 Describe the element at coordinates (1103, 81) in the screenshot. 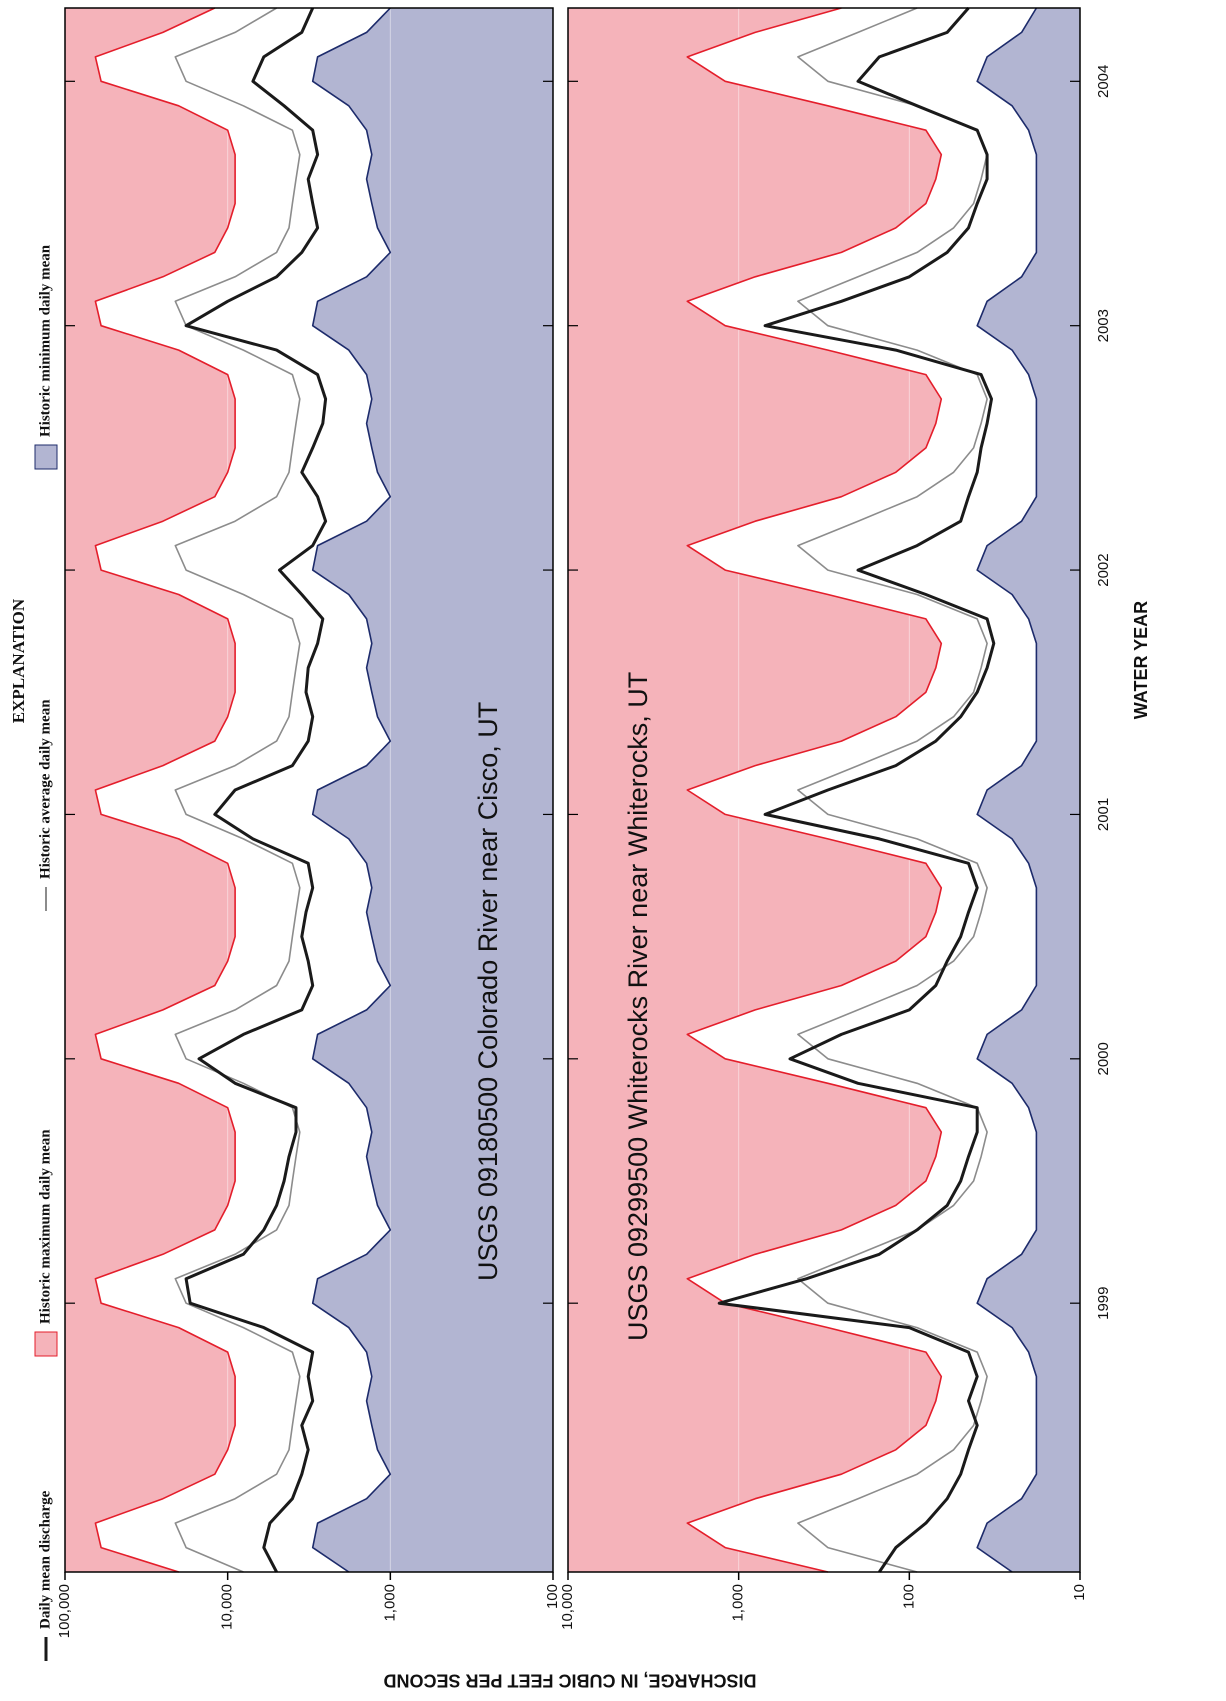

I see `x-tick-label: 2004` at that location.